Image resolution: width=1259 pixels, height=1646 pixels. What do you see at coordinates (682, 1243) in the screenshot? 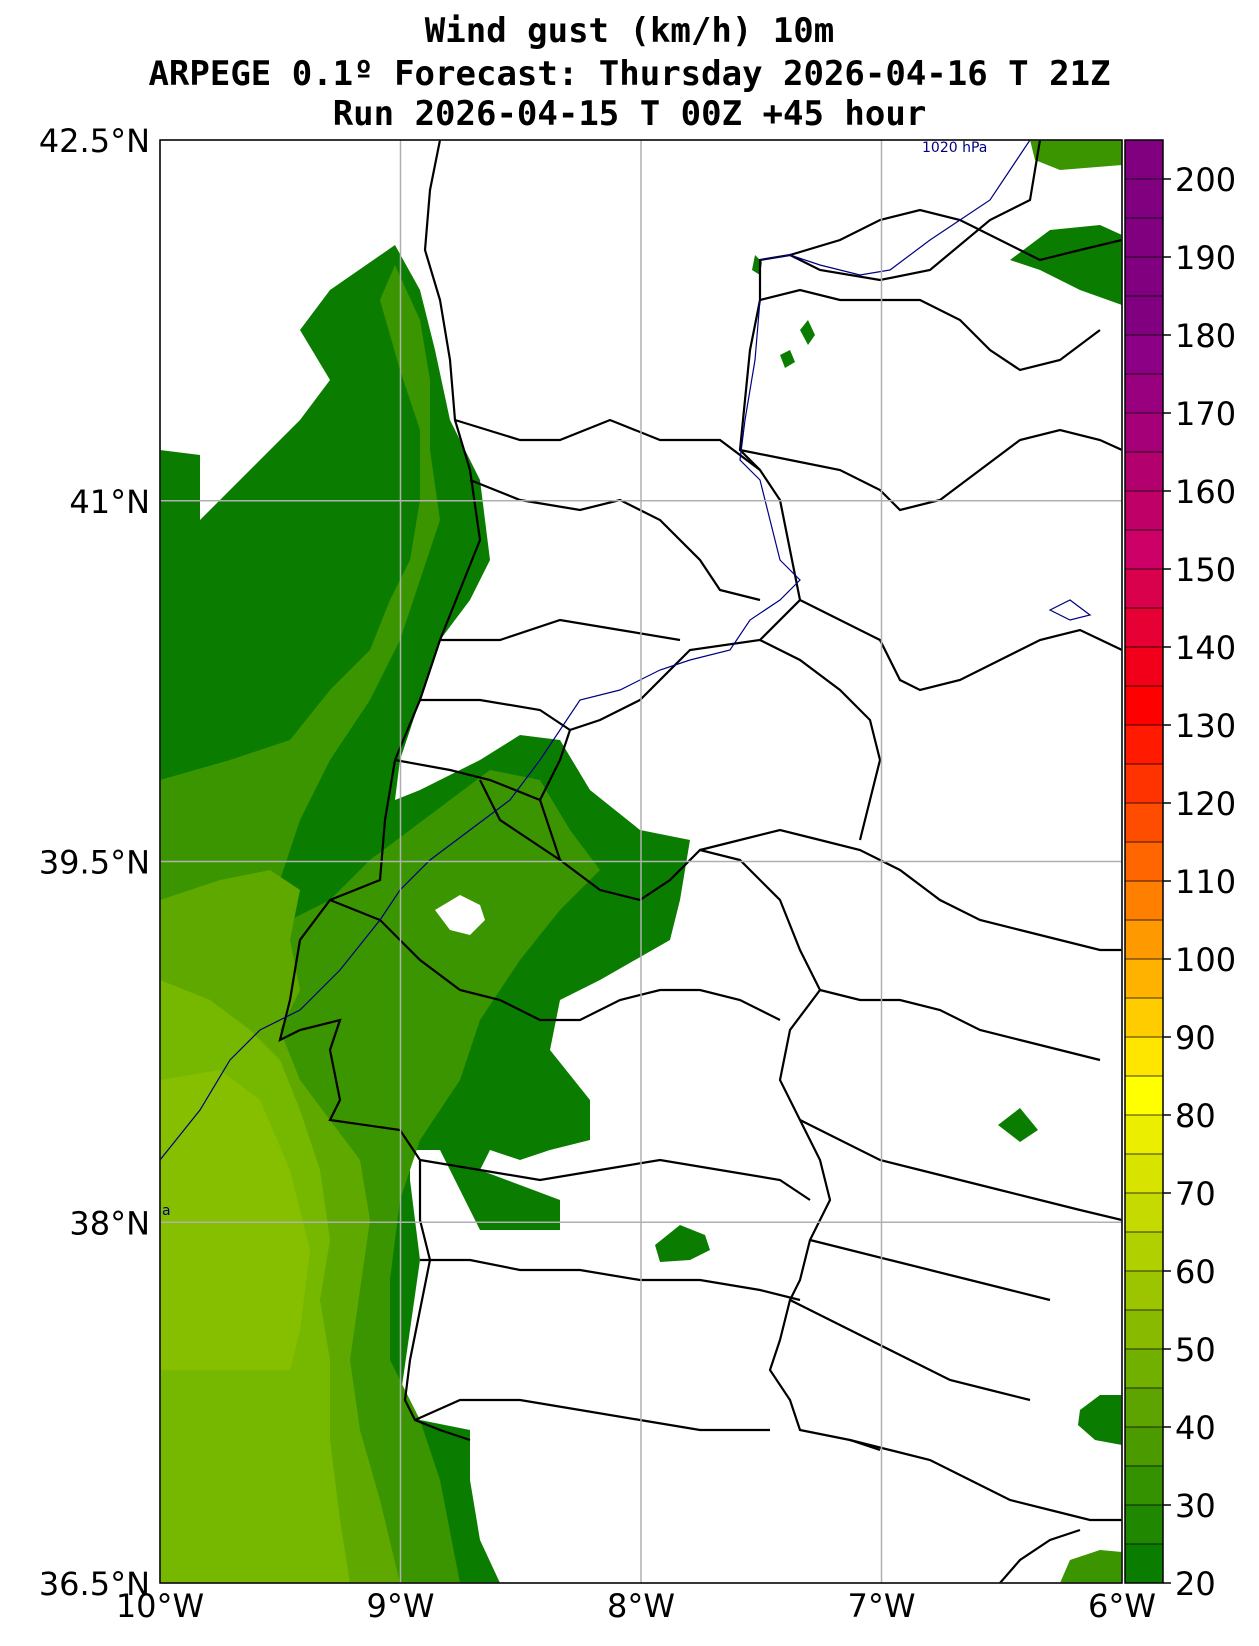
I see `wind-patch-sw` at bounding box center [682, 1243].